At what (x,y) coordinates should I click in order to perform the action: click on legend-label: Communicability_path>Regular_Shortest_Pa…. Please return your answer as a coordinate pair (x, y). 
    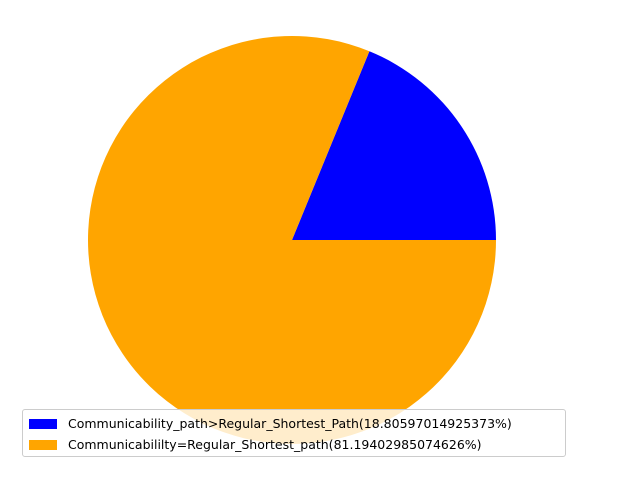
    Looking at the image, I should click on (290, 423).